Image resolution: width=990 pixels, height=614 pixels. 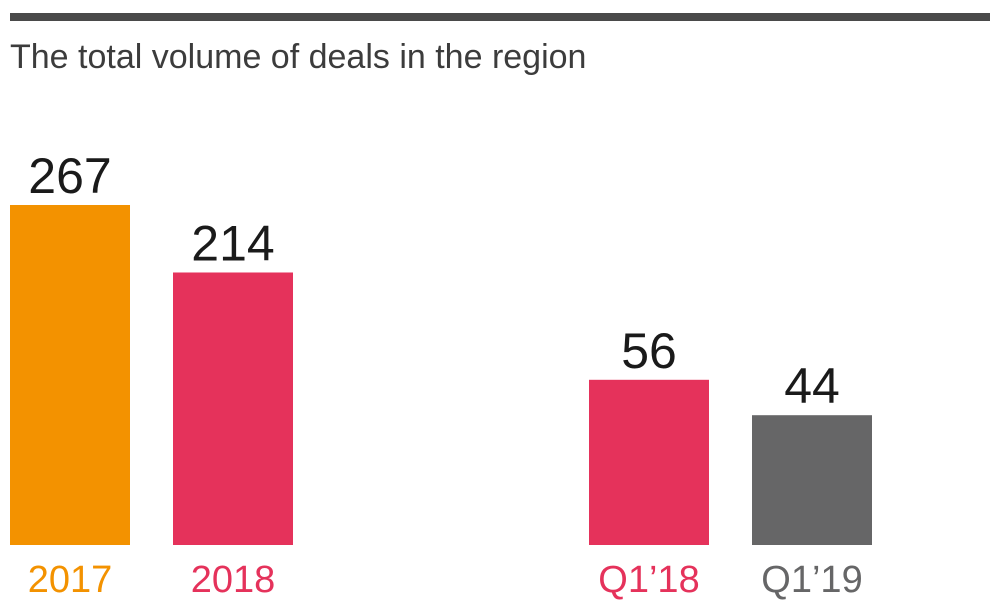 I want to click on category-label-2018: 2018, so click(x=233, y=580).